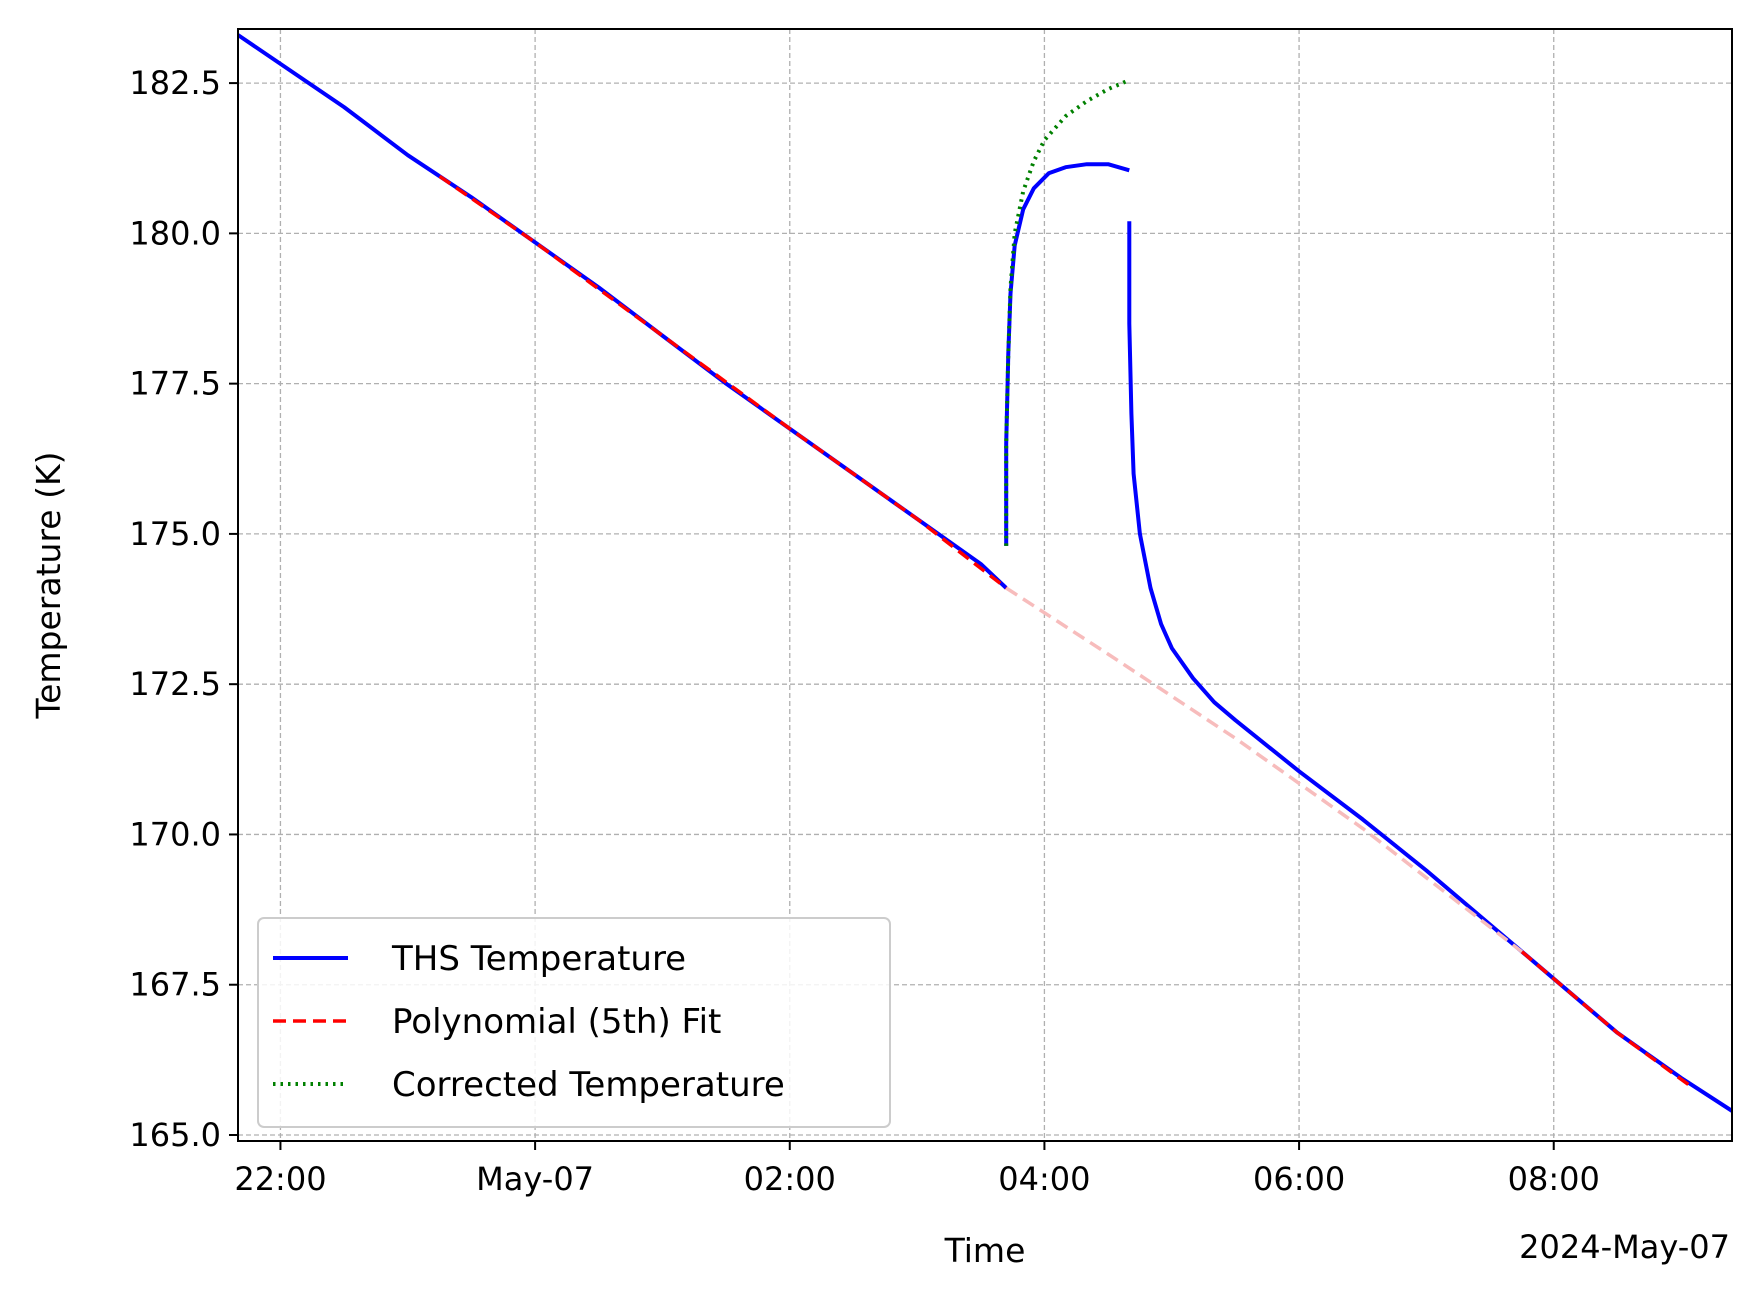  Describe the element at coordinates (175, 534) in the screenshot. I see `y-tick-label: 175.0` at that location.